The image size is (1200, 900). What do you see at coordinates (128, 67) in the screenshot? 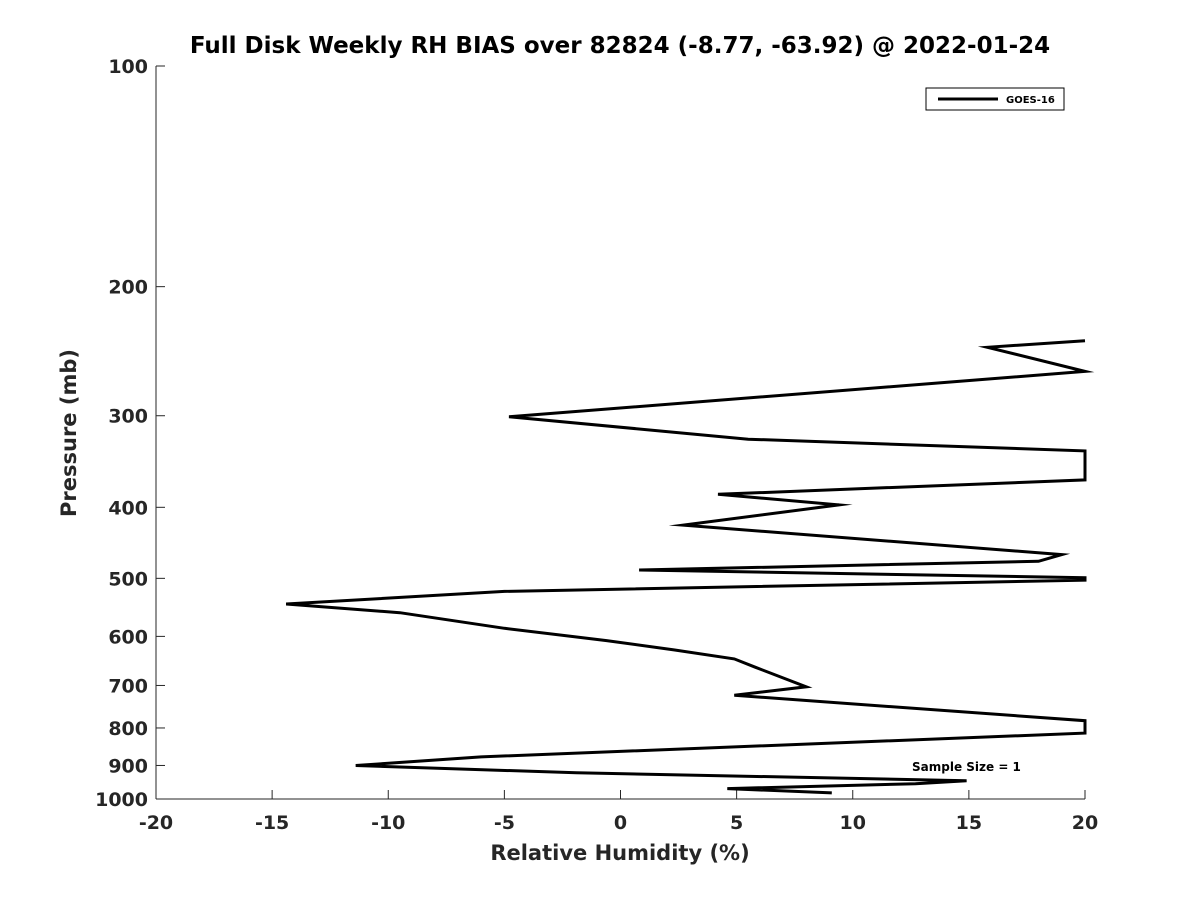
I see `y-tick-label: 100` at bounding box center [128, 67].